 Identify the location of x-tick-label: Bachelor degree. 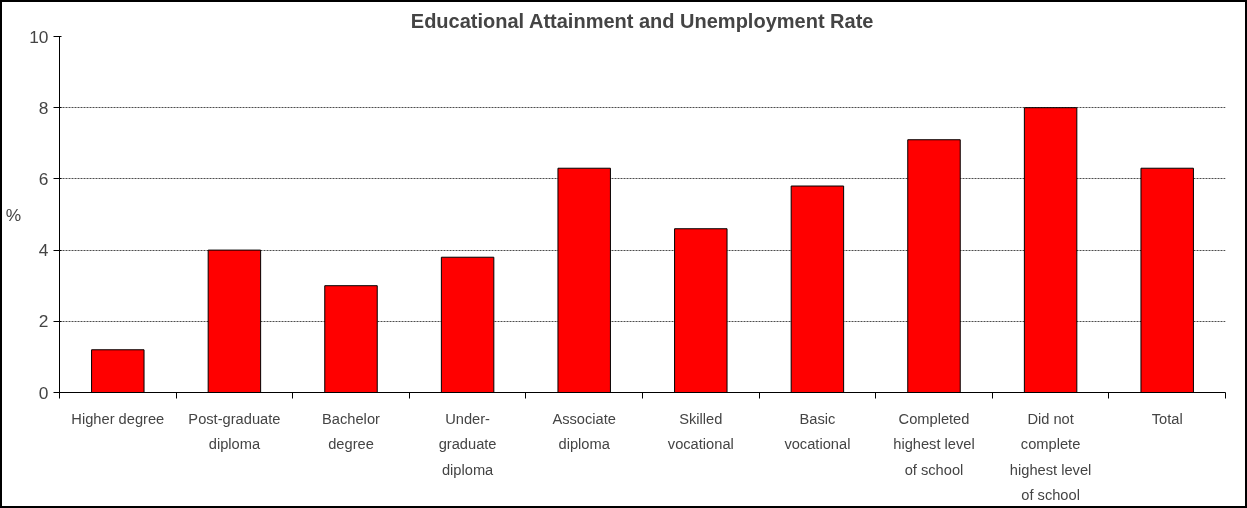
(351, 431).